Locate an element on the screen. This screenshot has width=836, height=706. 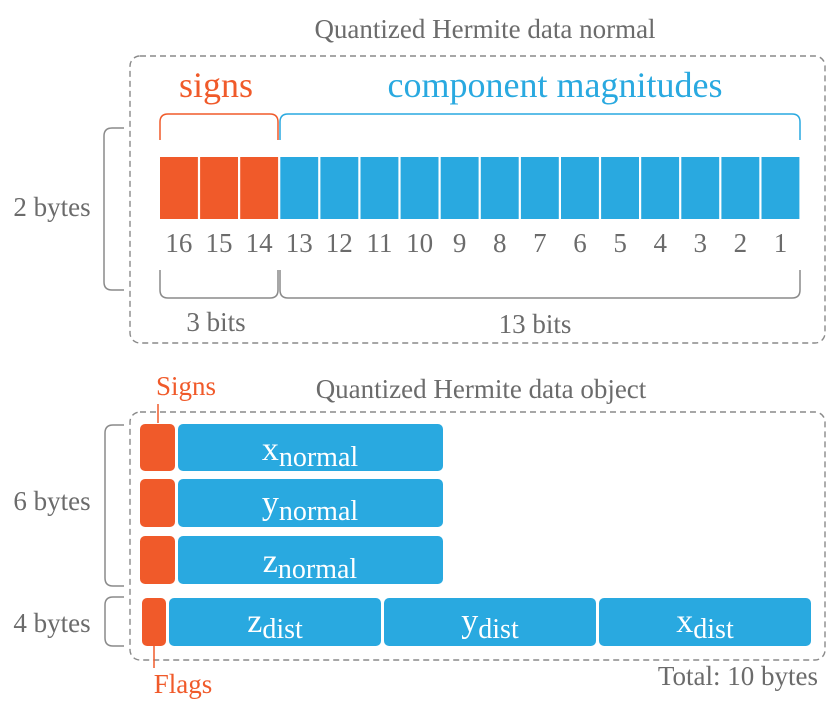
svg-text: ydist is located at coordinates (490, 624).